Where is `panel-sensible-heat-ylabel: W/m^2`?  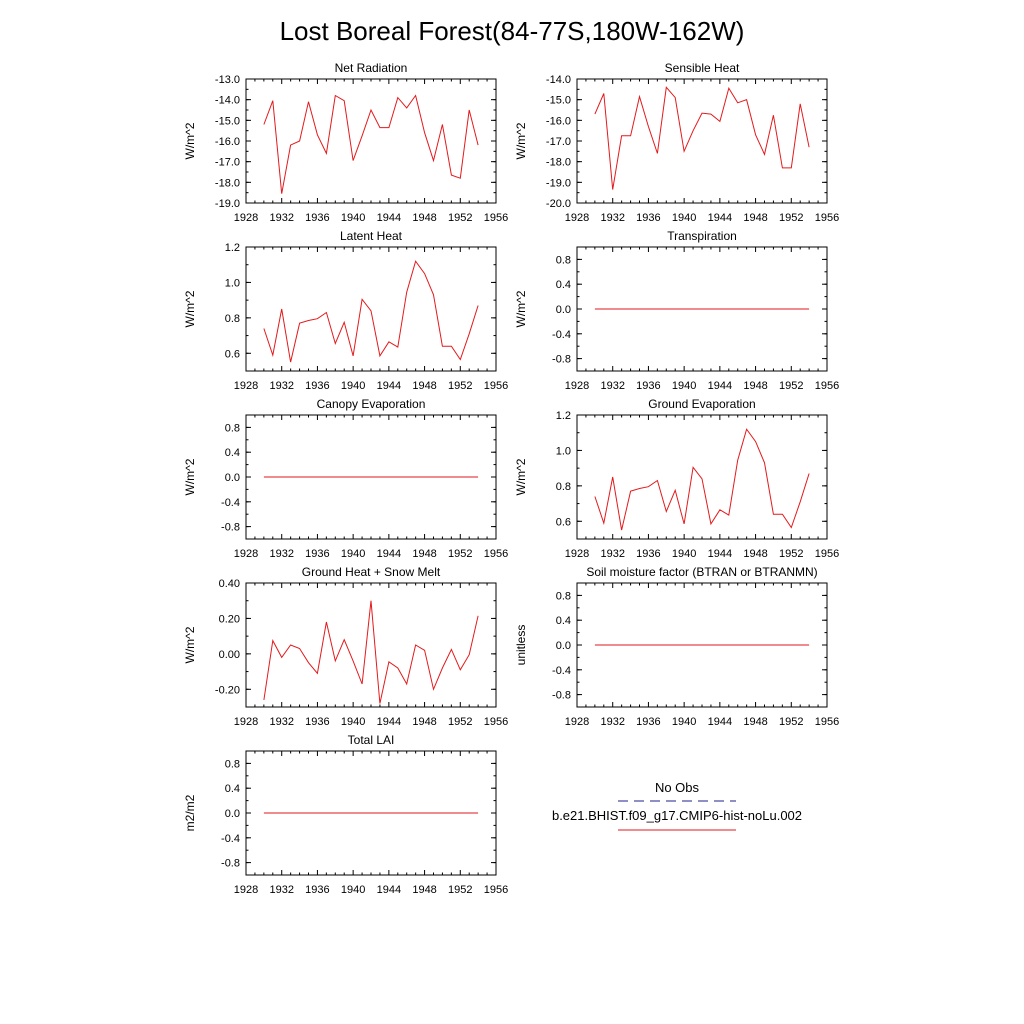 panel-sensible-heat-ylabel: W/m^2 is located at coordinates (521, 140).